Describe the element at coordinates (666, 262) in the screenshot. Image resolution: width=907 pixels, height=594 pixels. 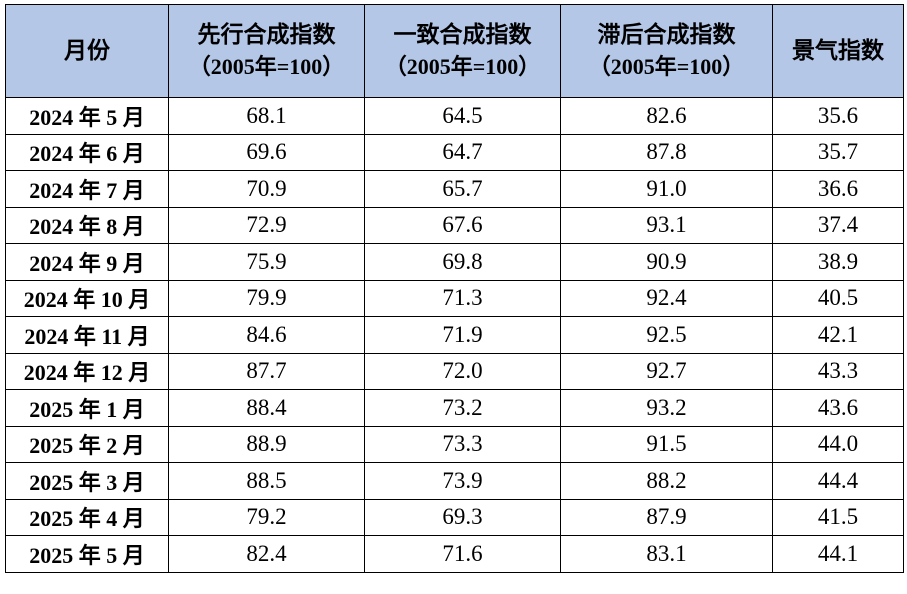
I see `cell-lagging-index: 90.9` at that location.